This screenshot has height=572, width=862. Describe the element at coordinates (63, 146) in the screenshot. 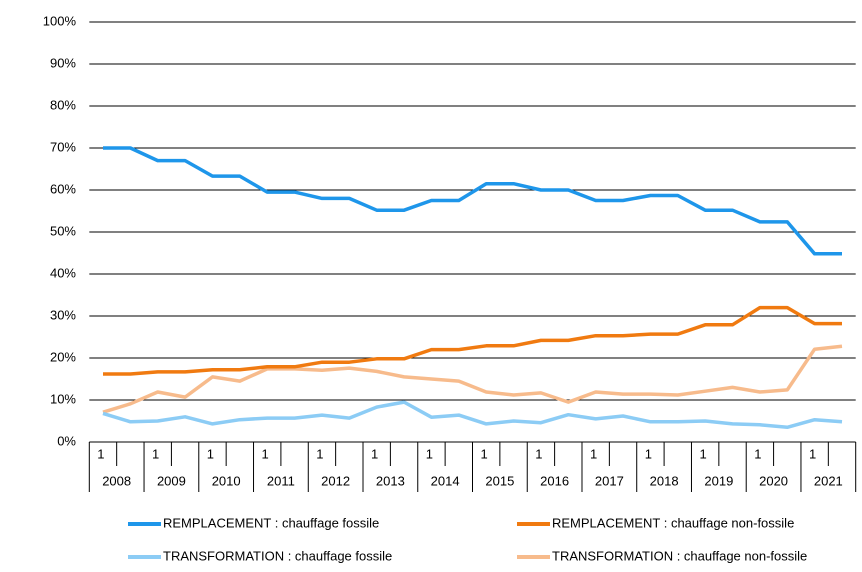

I see `y-tick-label: 70%` at that location.